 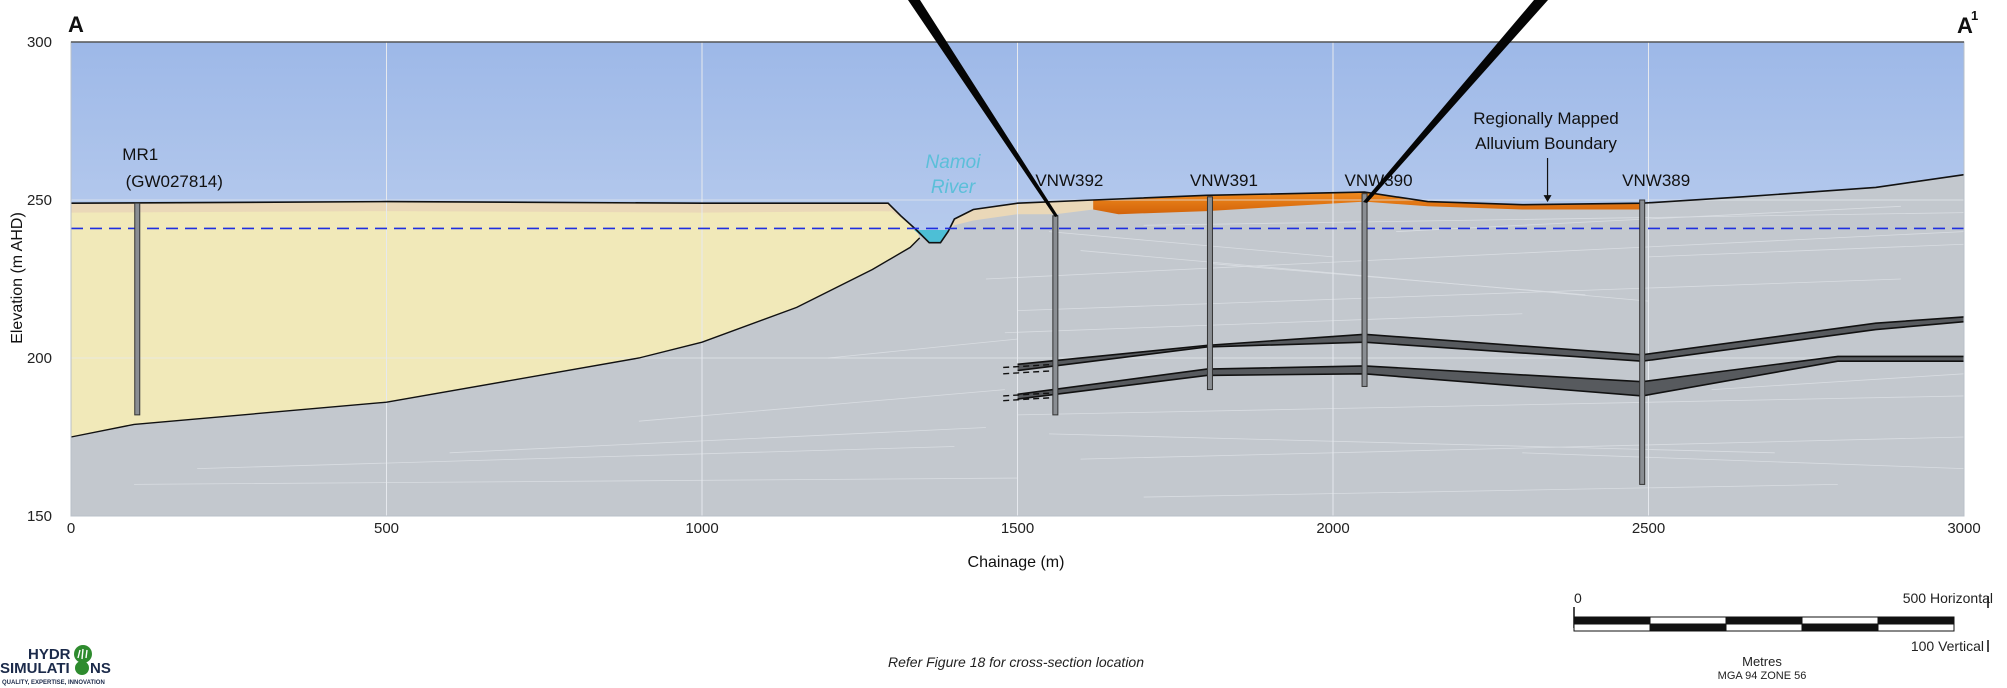 What do you see at coordinates (39, 200) in the screenshot?
I see `y-tick-label: 250` at bounding box center [39, 200].